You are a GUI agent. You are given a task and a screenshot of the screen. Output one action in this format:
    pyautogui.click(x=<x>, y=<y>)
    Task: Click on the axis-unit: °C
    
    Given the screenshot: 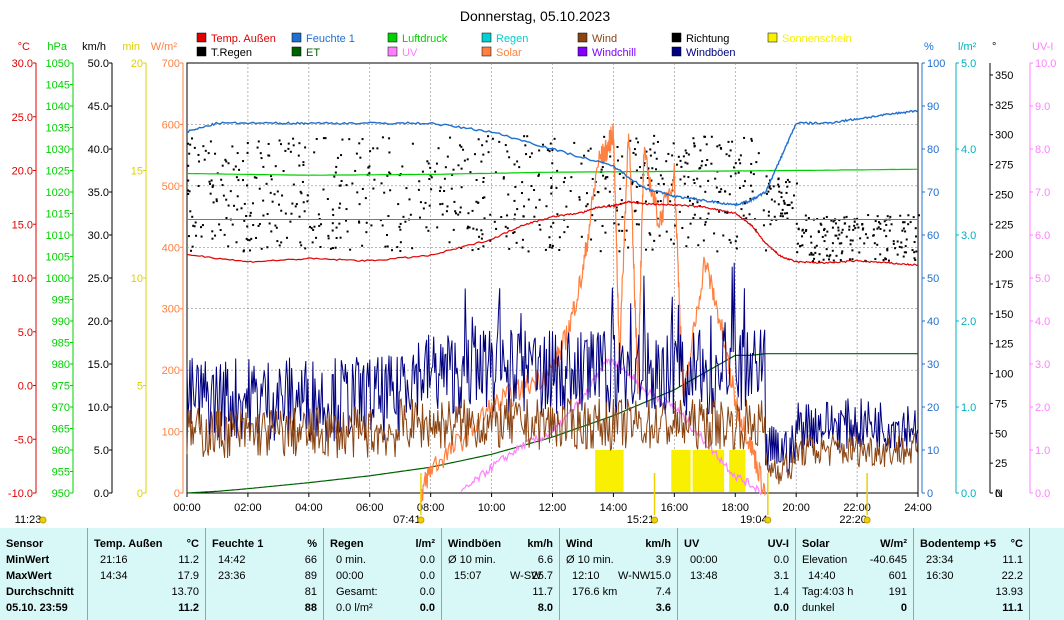 What is the action you would take?
    pyautogui.click(x=24, y=47)
    